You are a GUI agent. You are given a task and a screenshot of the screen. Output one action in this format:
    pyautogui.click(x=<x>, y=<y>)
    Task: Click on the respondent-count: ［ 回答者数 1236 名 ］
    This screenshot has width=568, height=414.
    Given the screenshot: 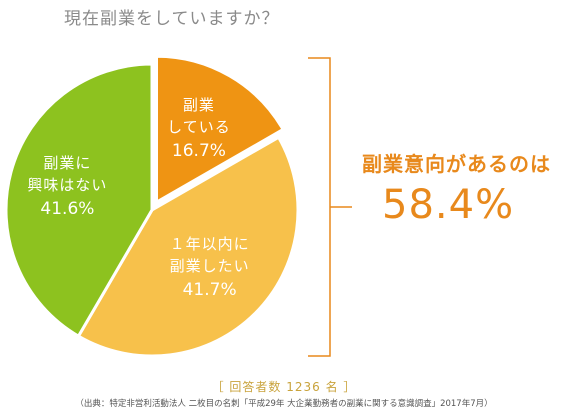 What is the action you would take?
    pyautogui.click(x=284, y=387)
    